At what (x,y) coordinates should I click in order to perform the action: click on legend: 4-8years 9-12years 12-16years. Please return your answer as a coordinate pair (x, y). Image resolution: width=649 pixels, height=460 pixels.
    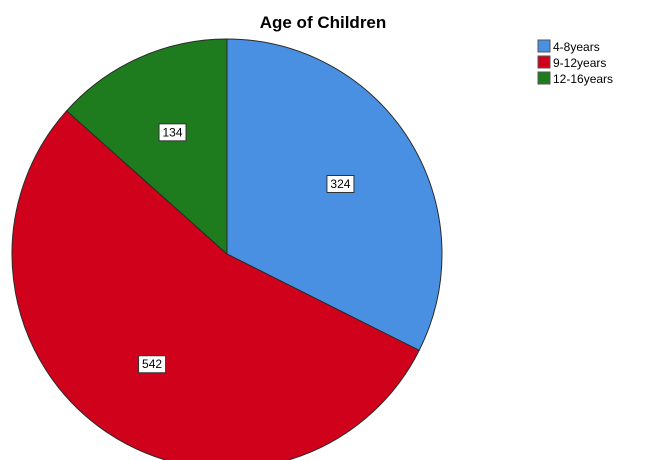
    Looking at the image, I should click on (575, 62).